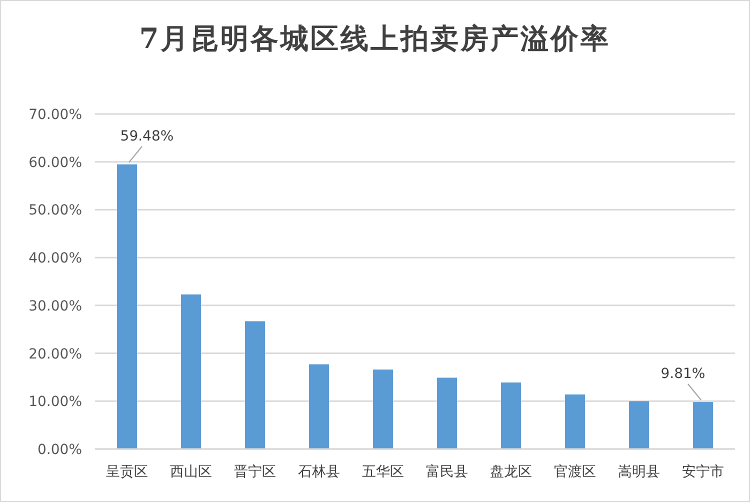 This screenshot has width=750, height=502. What do you see at coordinates (375, 38) in the screenshot?
I see `chart-title: 7月昆明各城区线上拍卖房产溢价率` at bounding box center [375, 38].